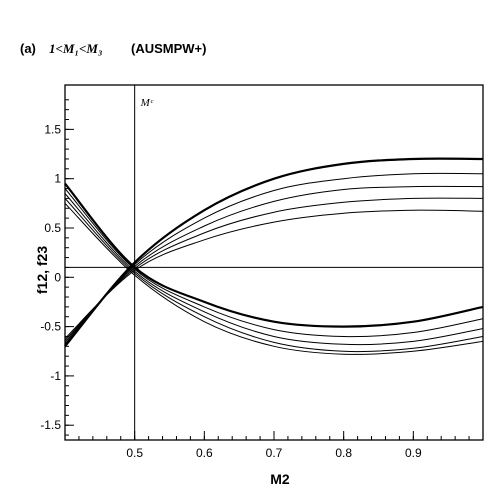 This screenshot has height=487, width=494. I want to click on y-tick-label: 0.5, so click(52, 228).